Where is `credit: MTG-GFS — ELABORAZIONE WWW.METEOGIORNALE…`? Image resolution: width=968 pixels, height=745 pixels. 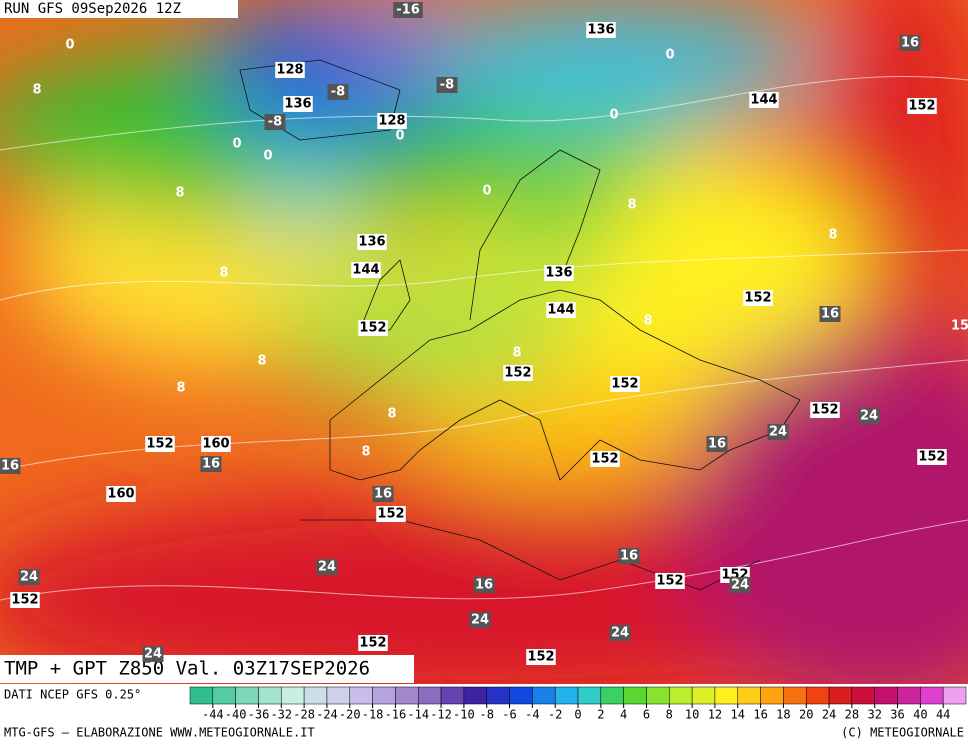 credit: MTG-GFS — ELABORAZIONE WWW.METEOGIORNALE… is located at coordinates (159, 733).